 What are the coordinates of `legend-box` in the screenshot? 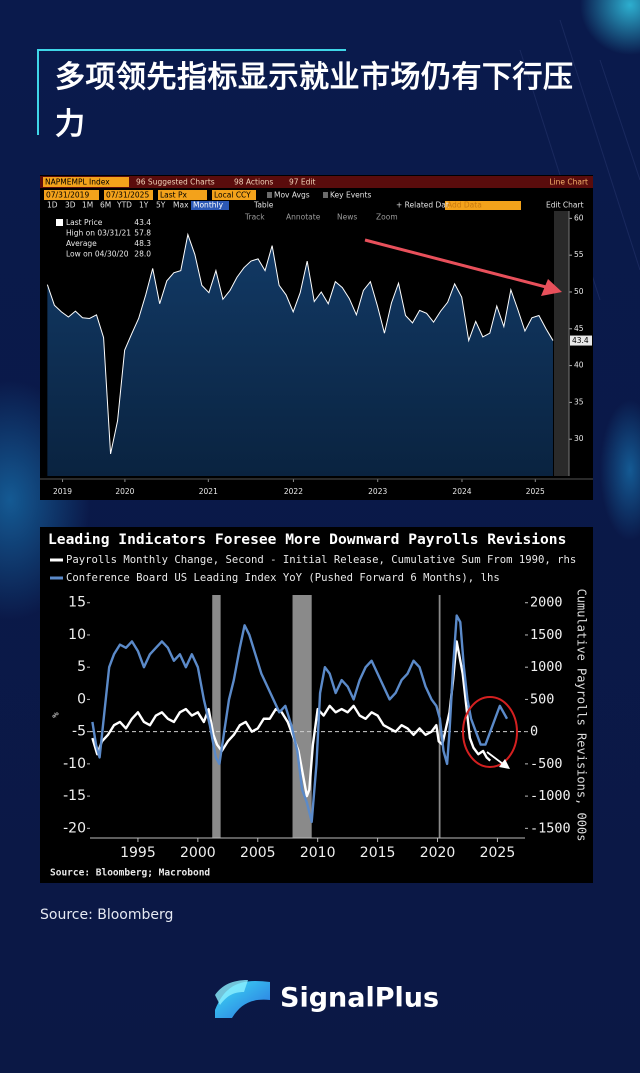 It's located at (100, 238).